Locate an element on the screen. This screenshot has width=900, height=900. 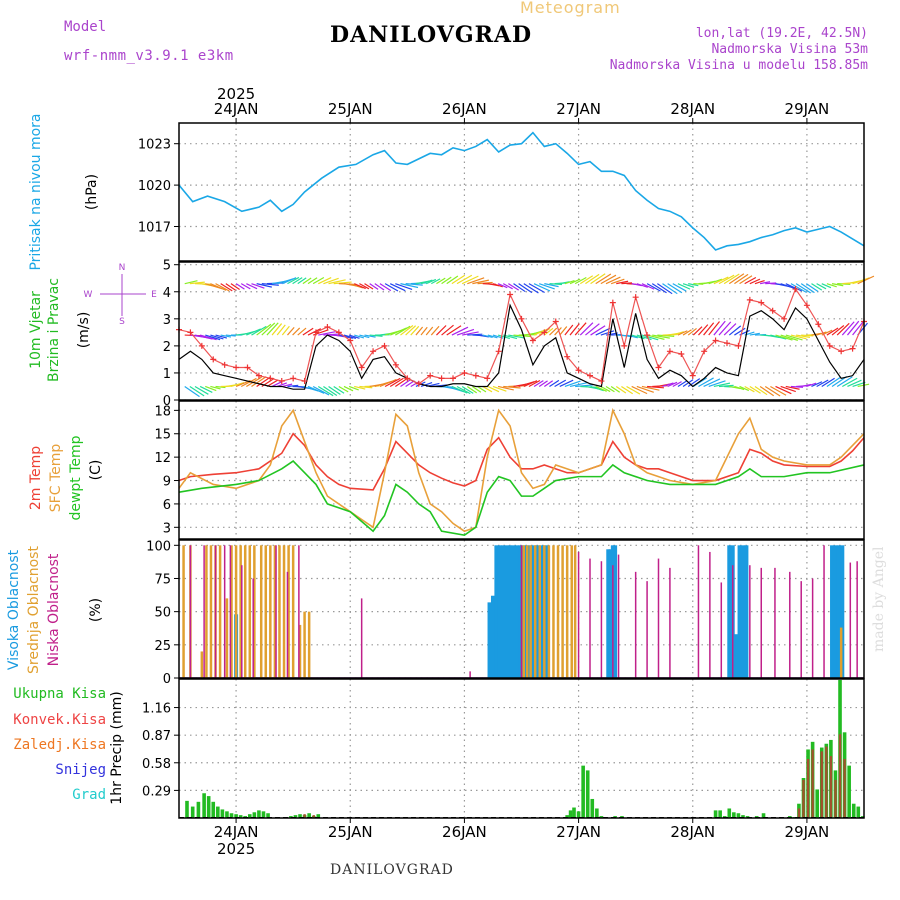
ylabel-temp: (C) is located at coordinates (96, 470).